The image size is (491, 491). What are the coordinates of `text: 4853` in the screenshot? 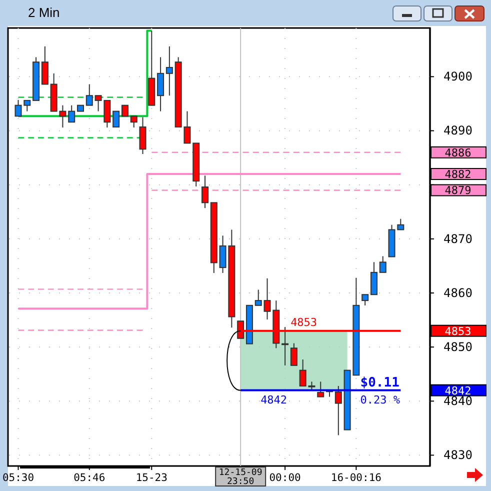 It's located at (458, 331).